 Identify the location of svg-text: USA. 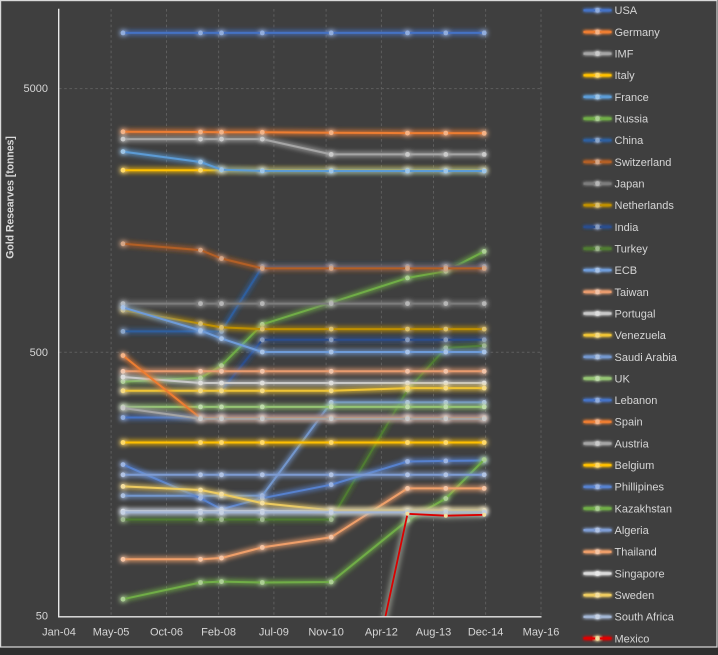
(626, 11).